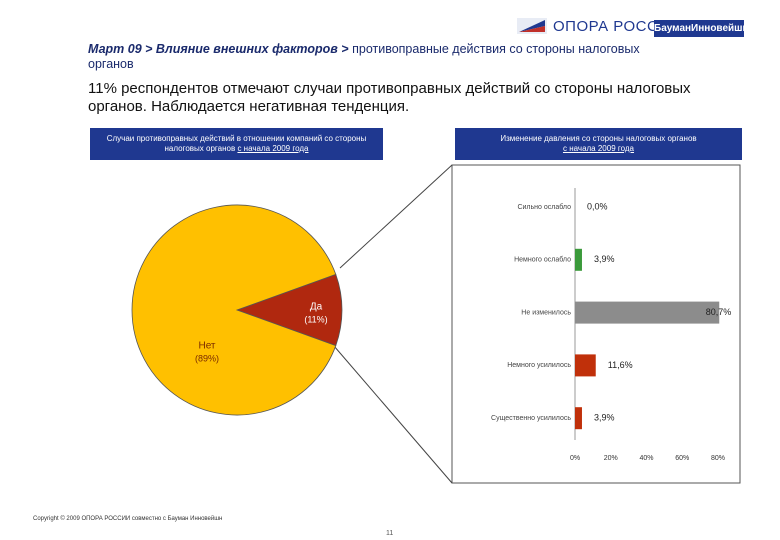 This screenshot has height=540, width=780. I want to click on category-label: Существенно усилилось, so click(531, 418).